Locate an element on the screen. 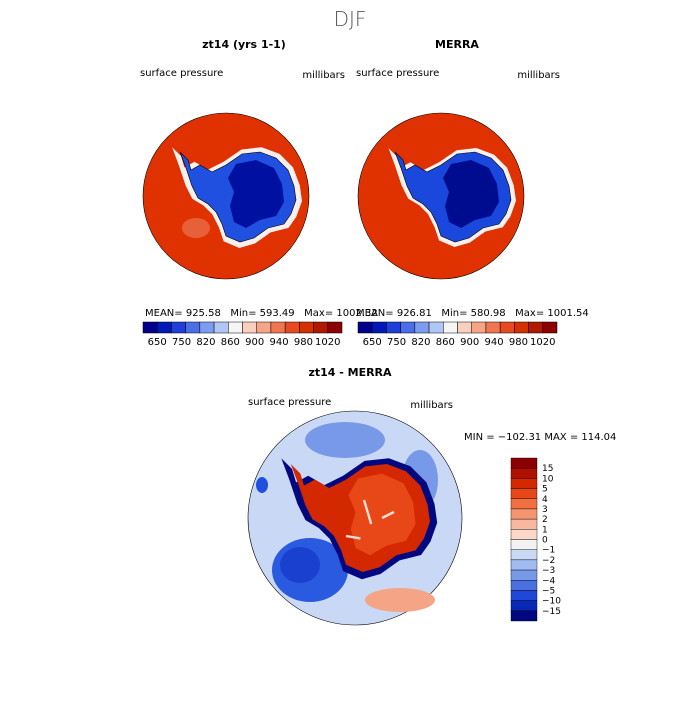 The image size is (700, 704). colorbar-label: 0 is located at coordinates (545, 541).